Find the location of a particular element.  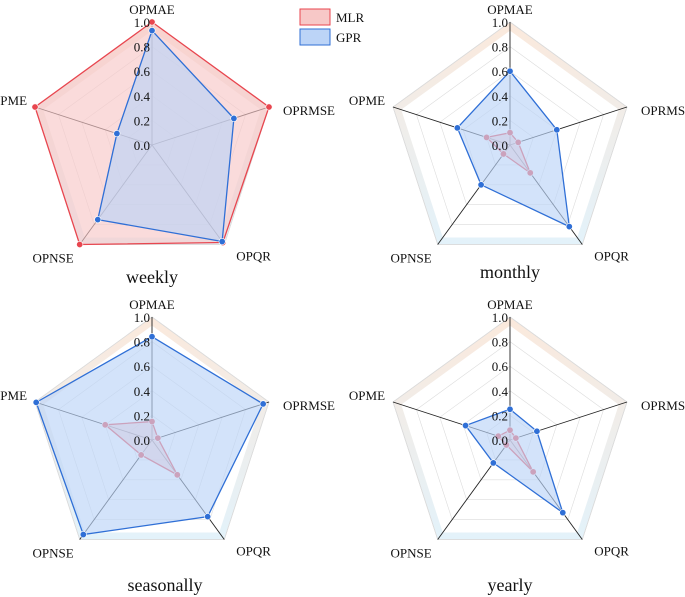

panel-title: yearly is located at coordinates (510, 585).